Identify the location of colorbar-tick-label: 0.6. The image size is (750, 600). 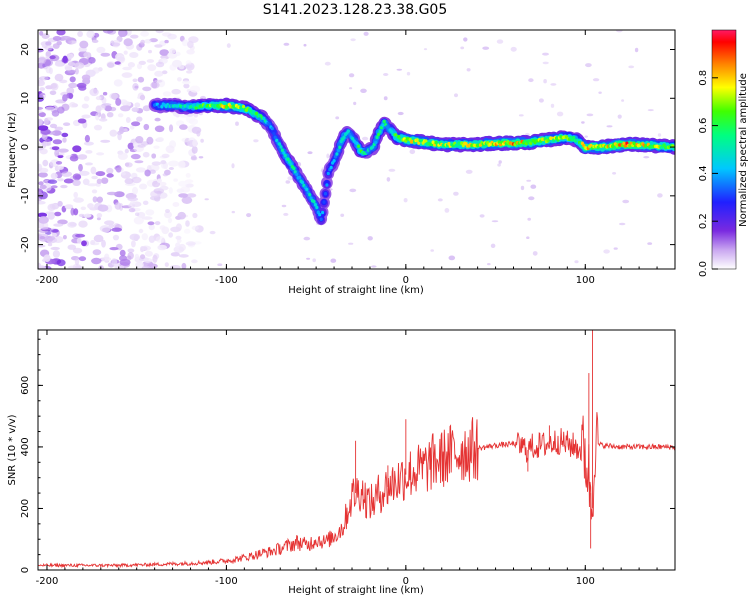
(703, 126).